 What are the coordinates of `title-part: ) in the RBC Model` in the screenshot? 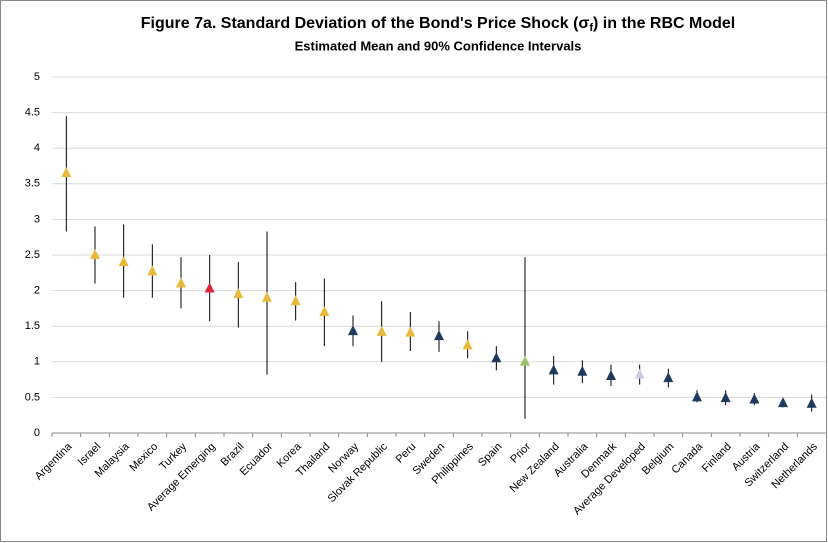 It's located at (664, 23).